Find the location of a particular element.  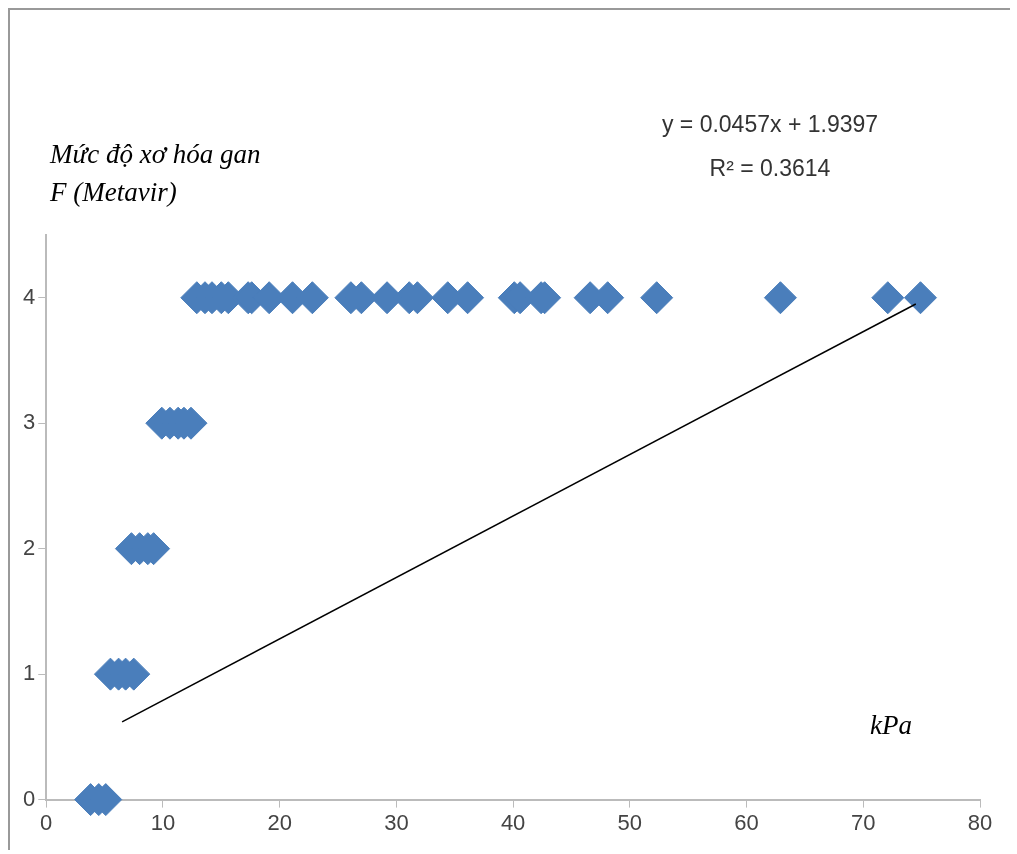

y-tick-label: 2 is located at coordinates (29, 547).